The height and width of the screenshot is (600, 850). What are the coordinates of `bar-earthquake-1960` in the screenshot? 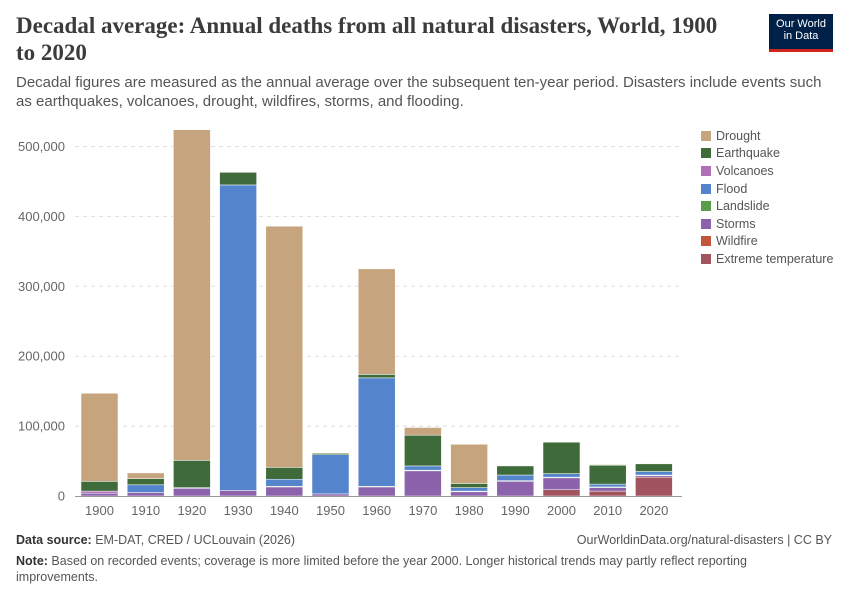 It's located at (376, 376).